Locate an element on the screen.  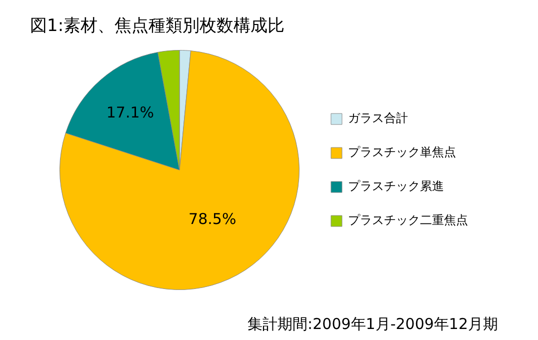
legend-label: プラスチック累進 is located at coordinates (396, 186).